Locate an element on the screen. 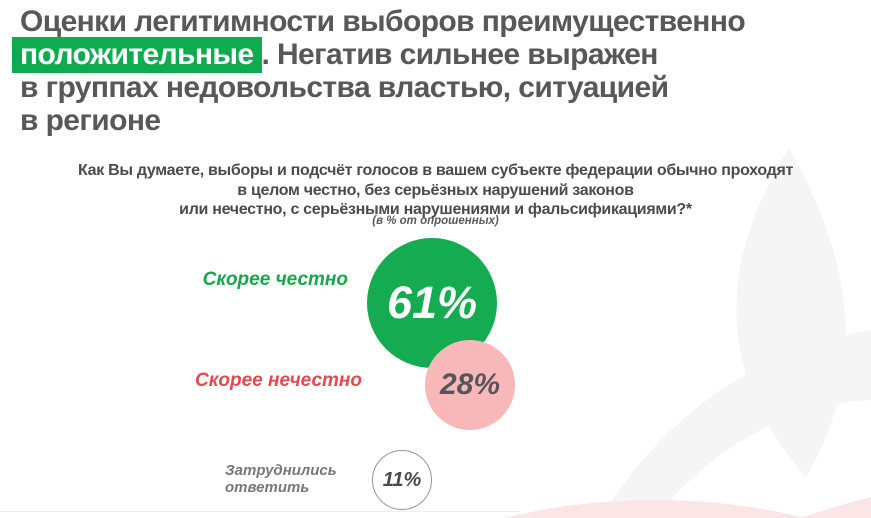 The image size is (871, 518). petal-swoosh-icon is located at coordinates (735, 424).